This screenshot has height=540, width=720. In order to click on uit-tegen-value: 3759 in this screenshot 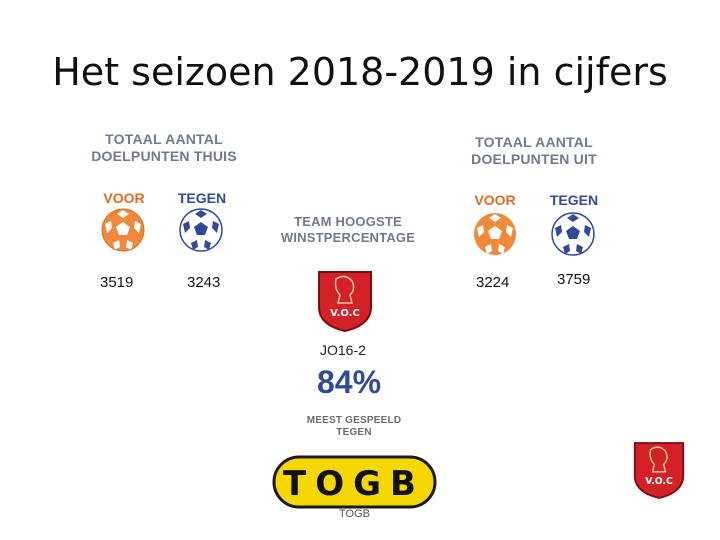, I will do `click(574, 279)`.